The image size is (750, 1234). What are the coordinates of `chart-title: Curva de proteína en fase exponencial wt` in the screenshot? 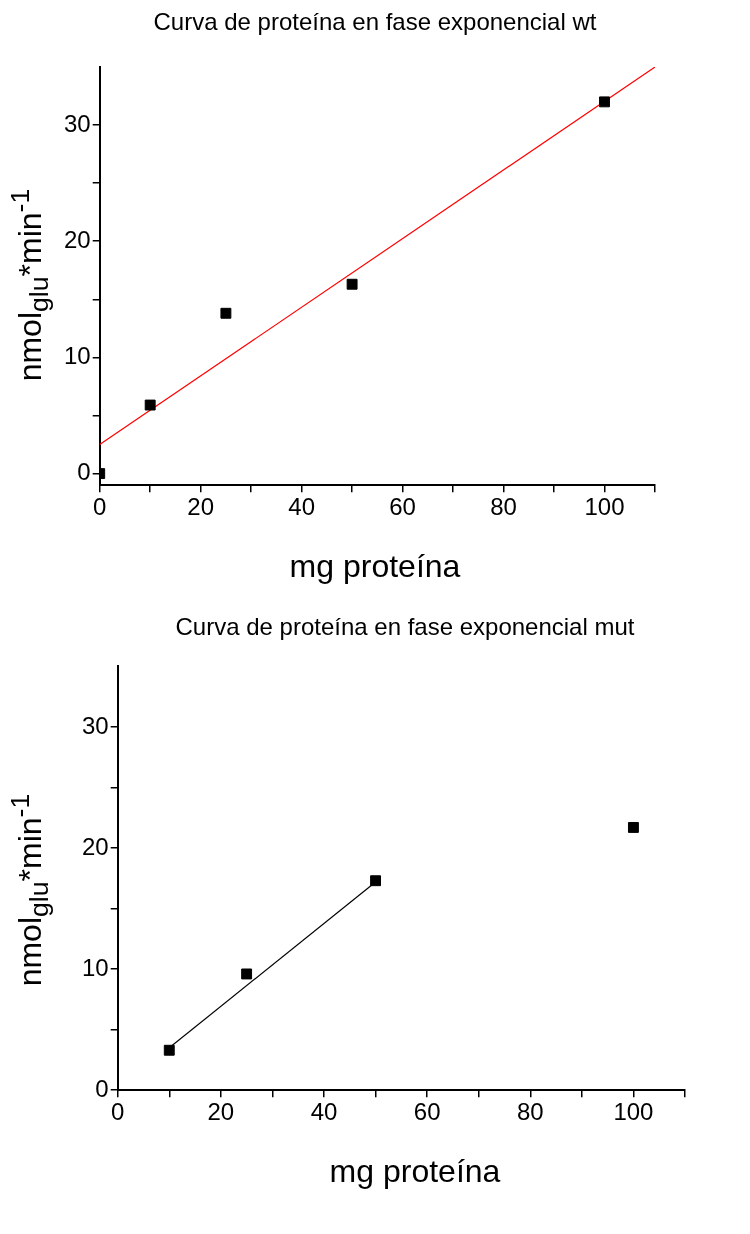 It's located at (375, 22).